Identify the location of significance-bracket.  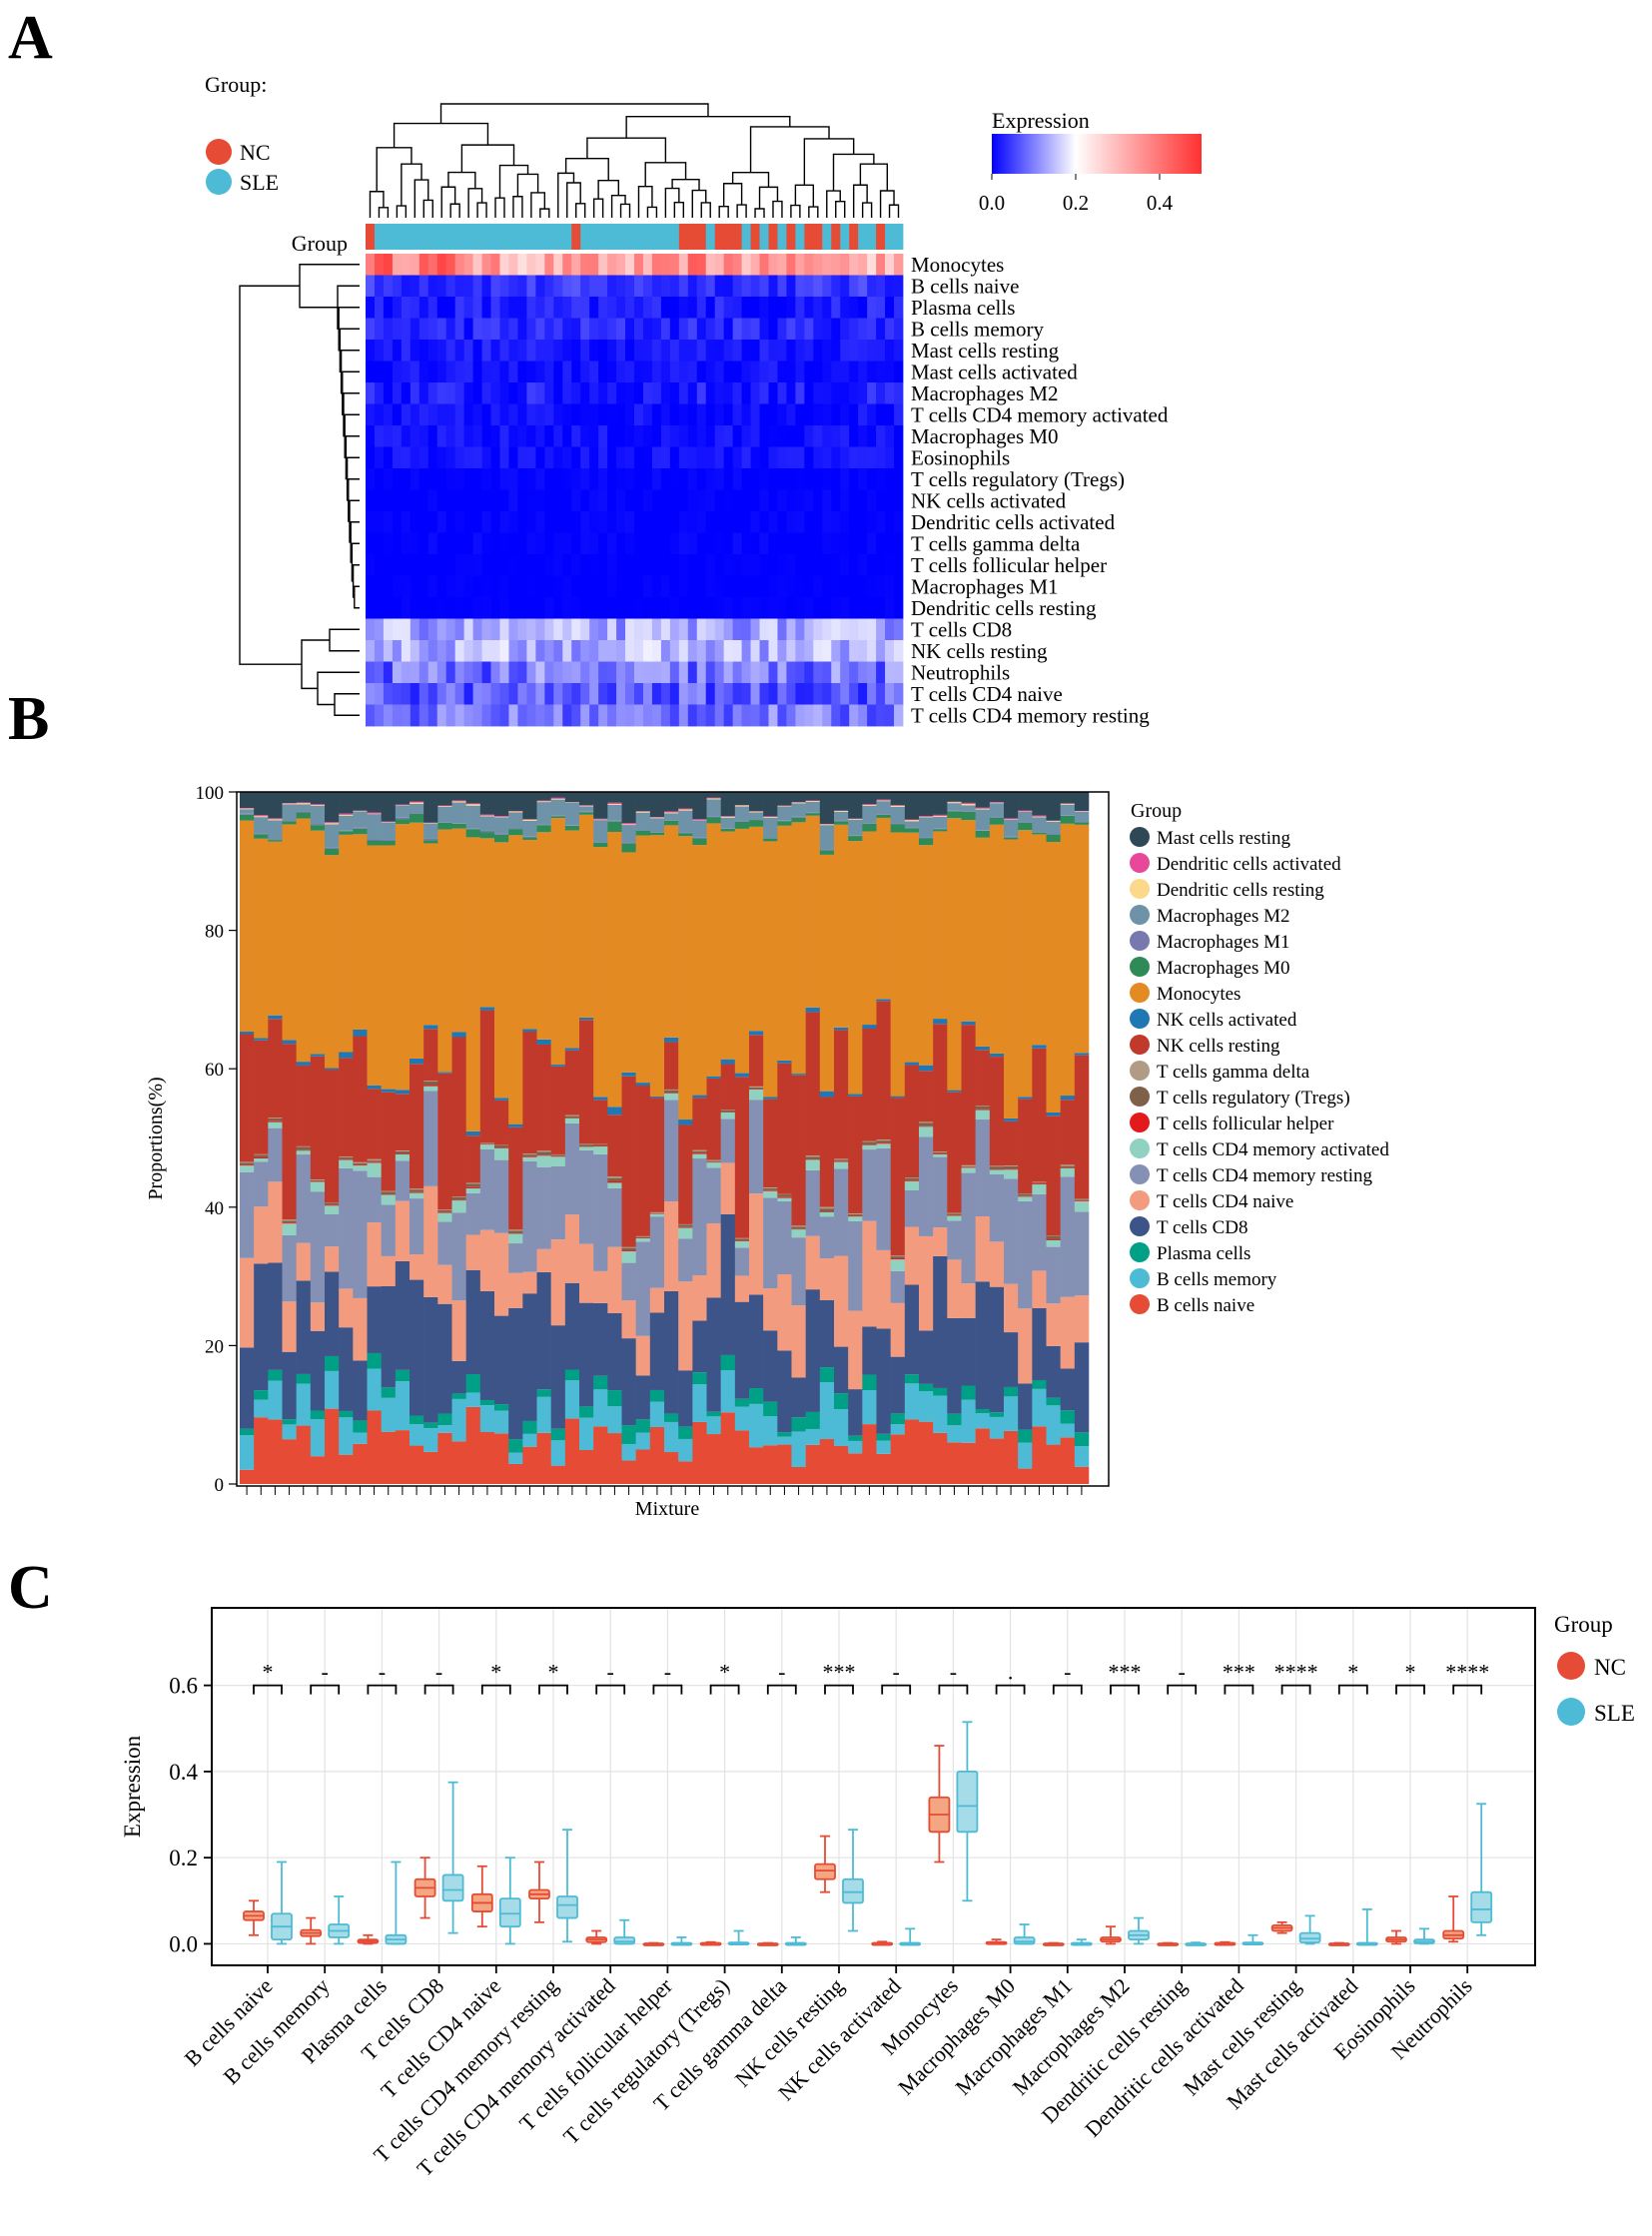
(553, 1690).